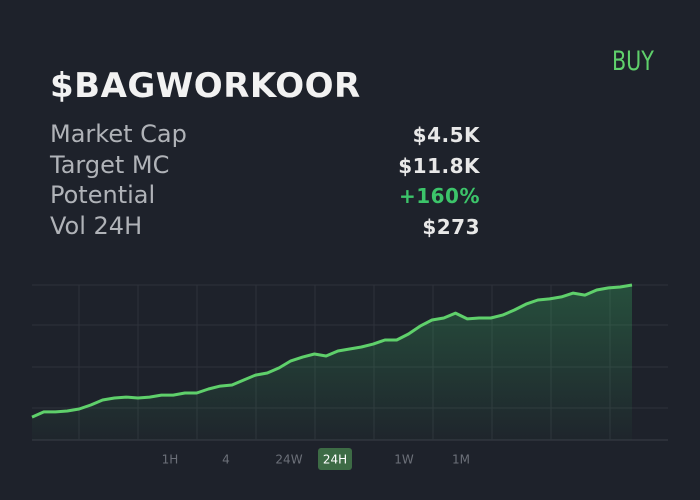  I want to click on timeframe-tab: 24W, so click(288, 460).